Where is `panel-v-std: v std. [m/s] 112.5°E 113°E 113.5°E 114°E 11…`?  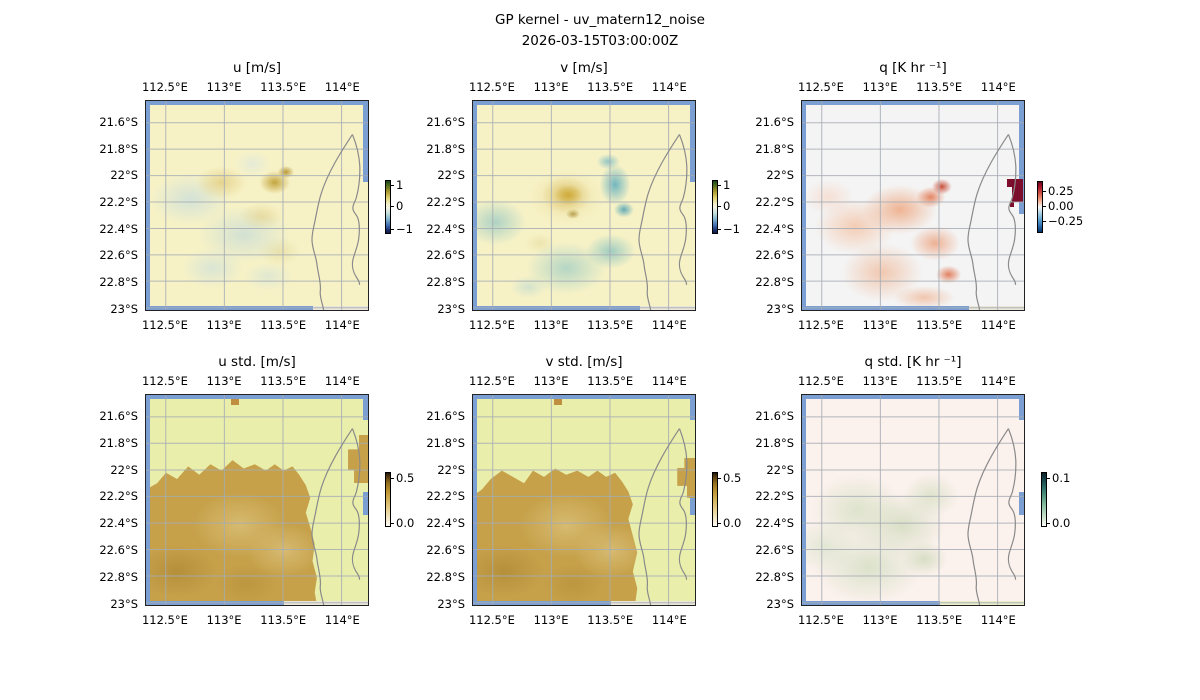 panel-v-std: v std. [m/s] 112.5°E 113°E 113.5°E 114°E 11… is located at coordinates (583, 490).